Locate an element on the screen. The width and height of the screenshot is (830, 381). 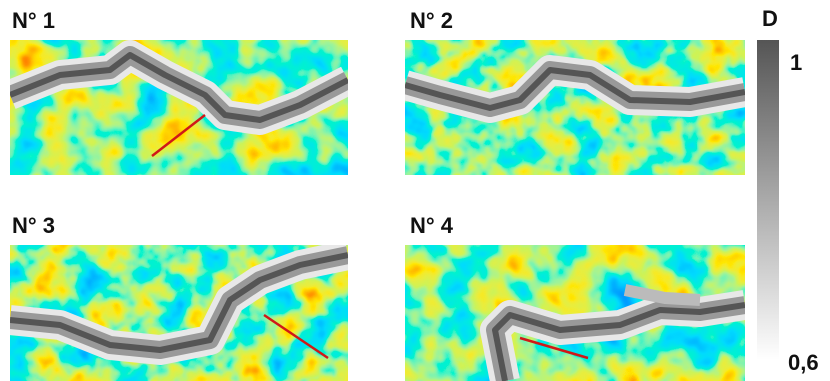
colorbar-bottom-label: 0,6 is located at coordinates (803, 362).